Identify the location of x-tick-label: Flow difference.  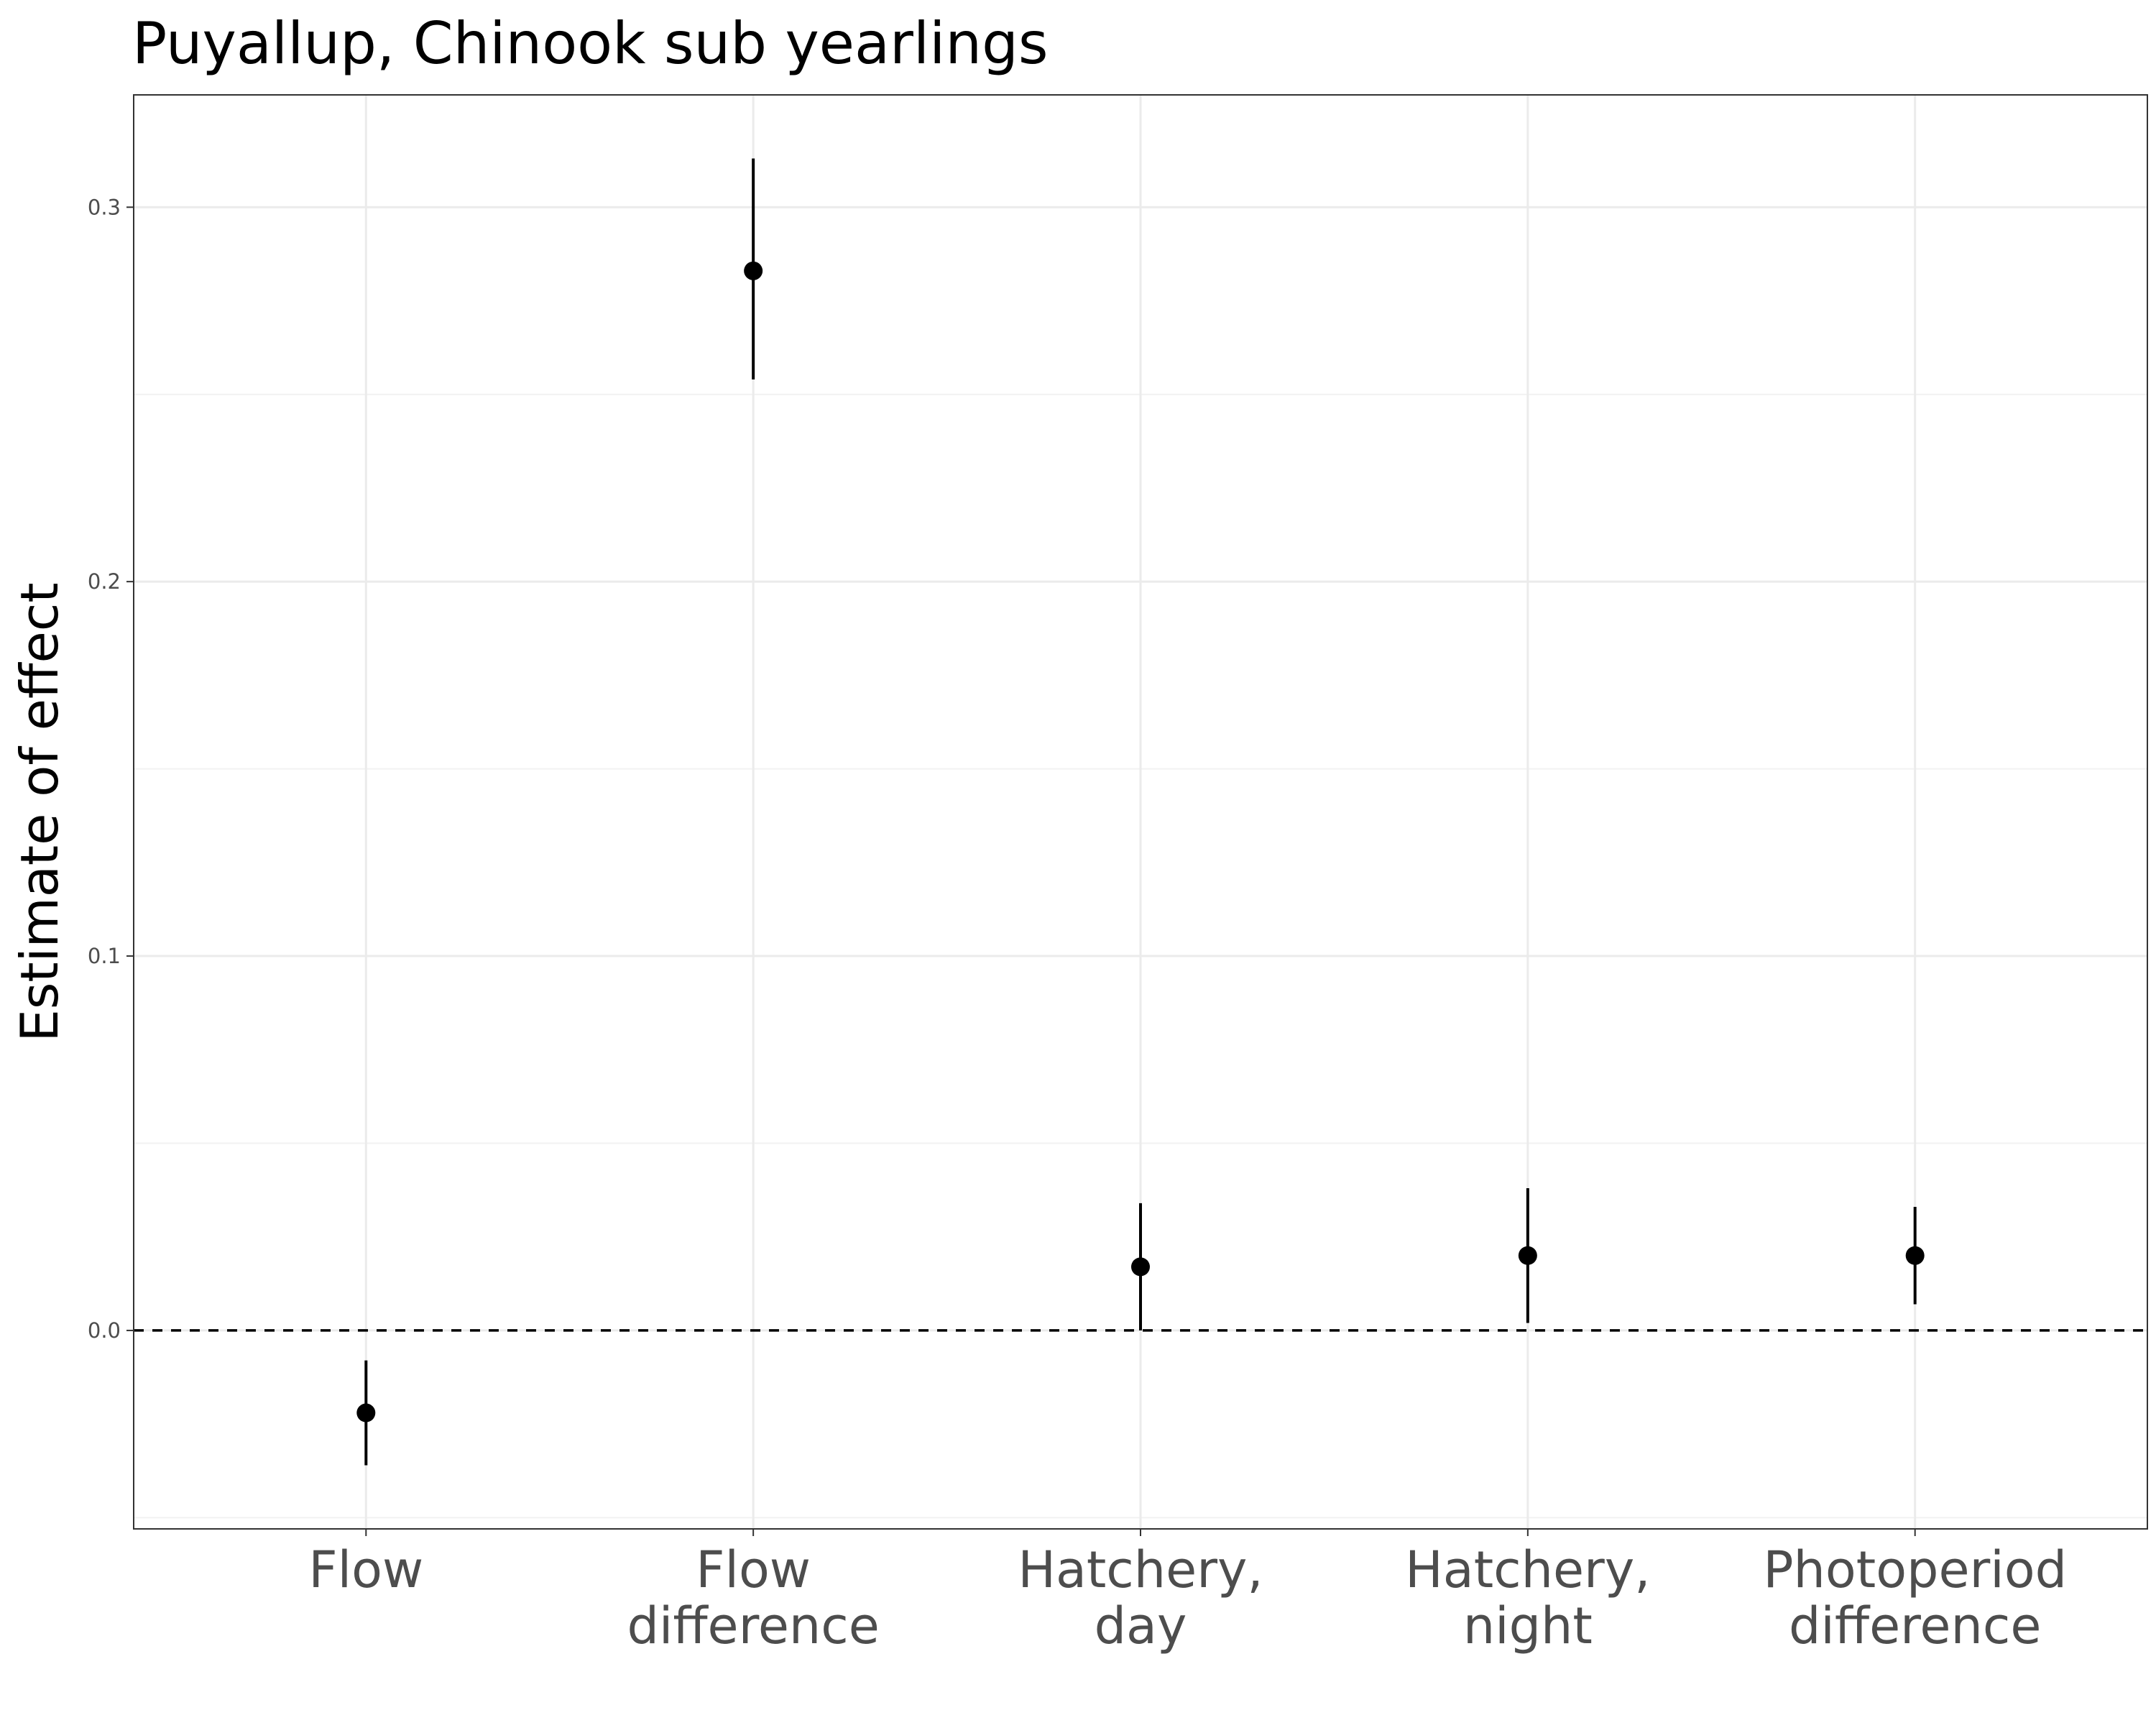
(753, 1597).